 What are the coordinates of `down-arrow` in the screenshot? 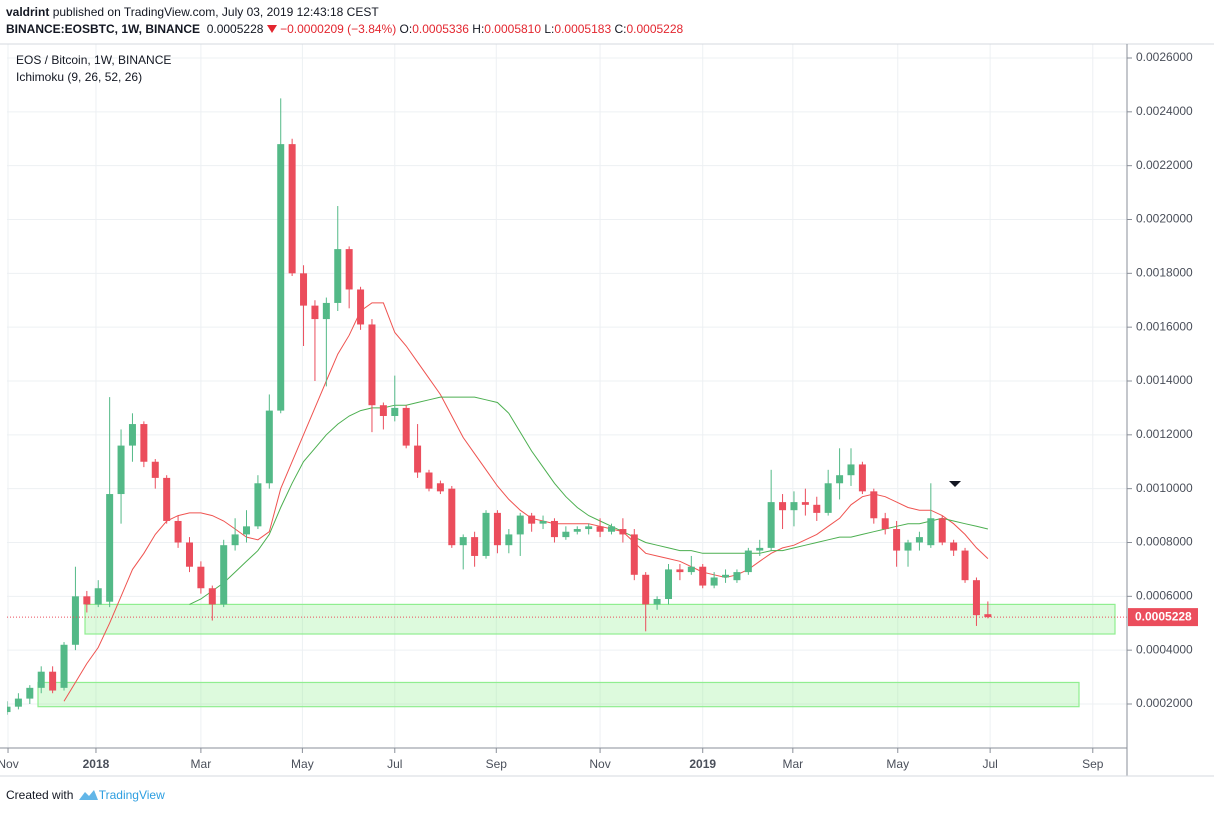 It's located at (271, 29).